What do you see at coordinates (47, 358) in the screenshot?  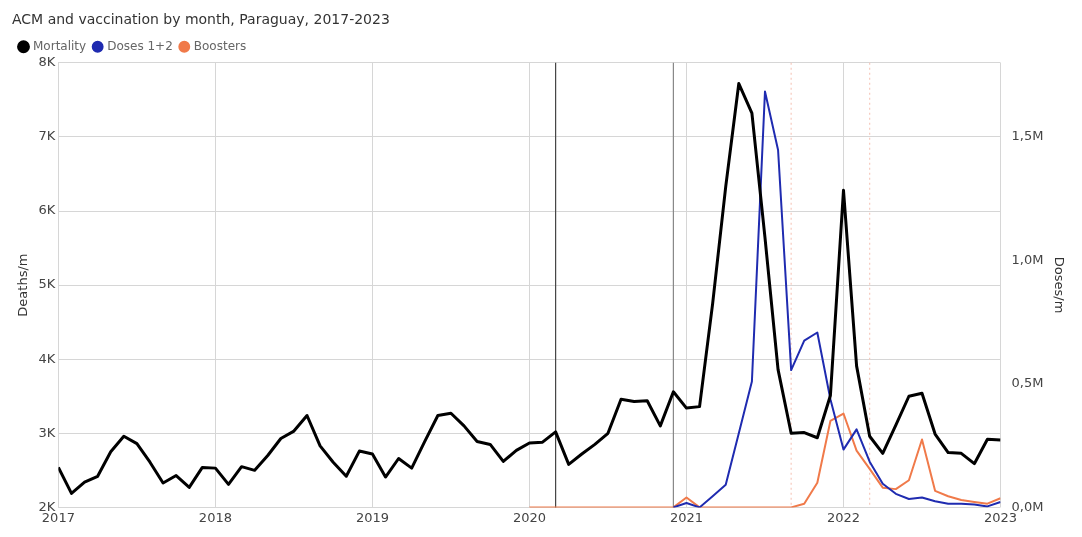 I see `y-tick-label: 4K` at bounding box center [47, 358].